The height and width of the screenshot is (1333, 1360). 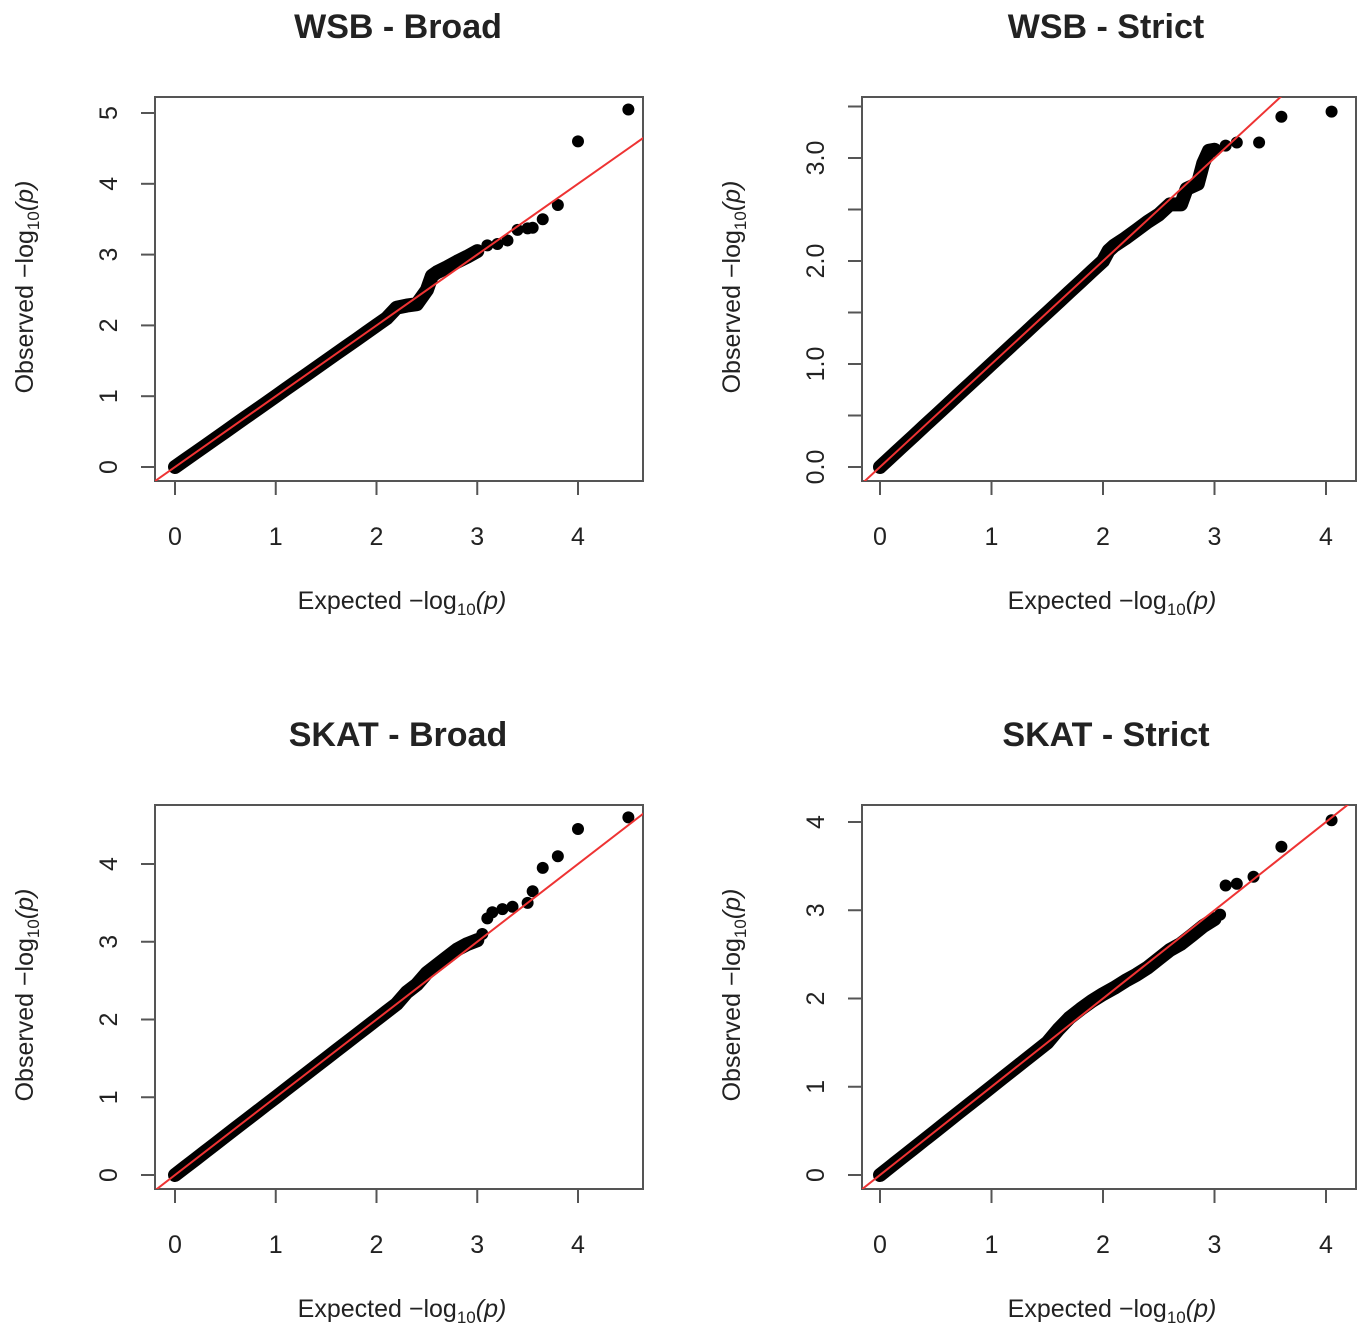 I want to click on chart-title: WSB - Strict, so click(x=1106, y=27).